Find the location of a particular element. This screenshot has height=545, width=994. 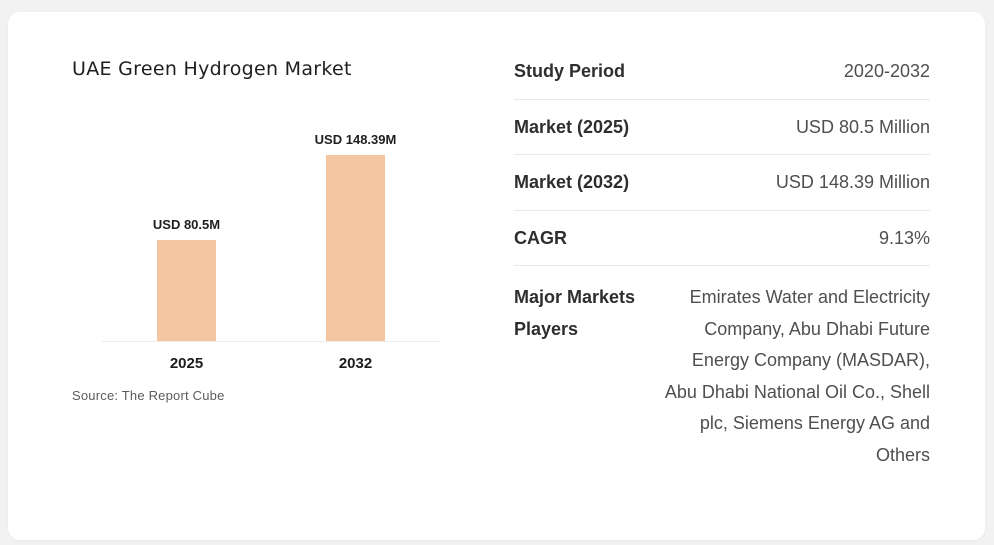

bar-value-label: USD 80.5M is located at coordinates (186, 224).